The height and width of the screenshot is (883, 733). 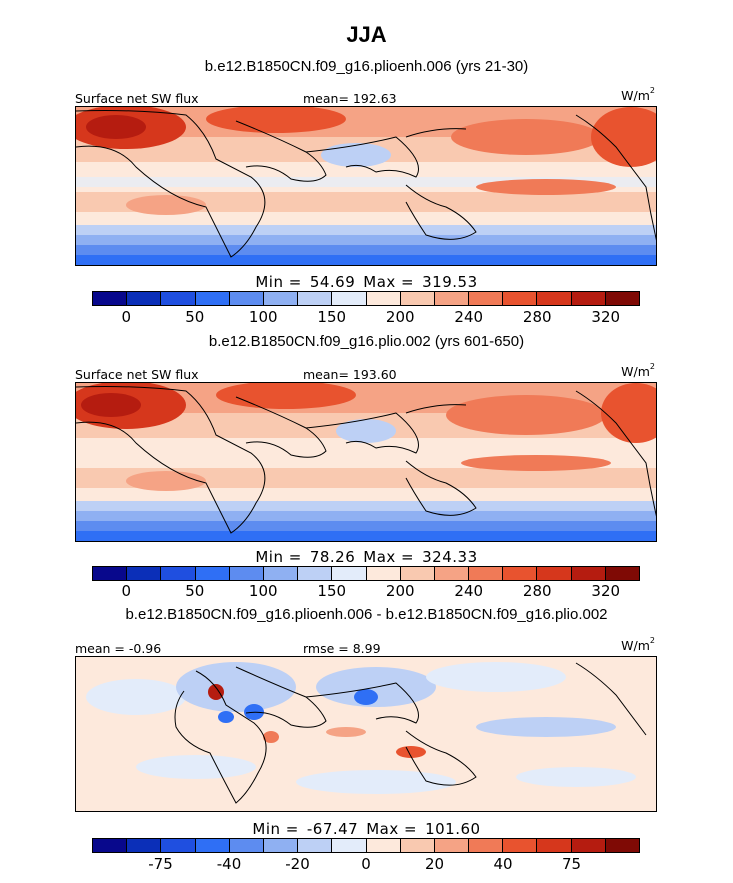 What do you see at coordinates (571, 864) in the screenshot?
I see `colorbar-tick-label: 75` at bounding box center [571, 864].